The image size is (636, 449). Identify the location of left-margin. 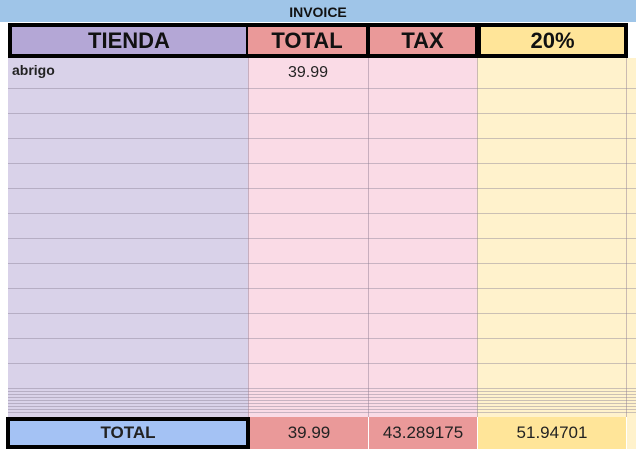
(4, 235).